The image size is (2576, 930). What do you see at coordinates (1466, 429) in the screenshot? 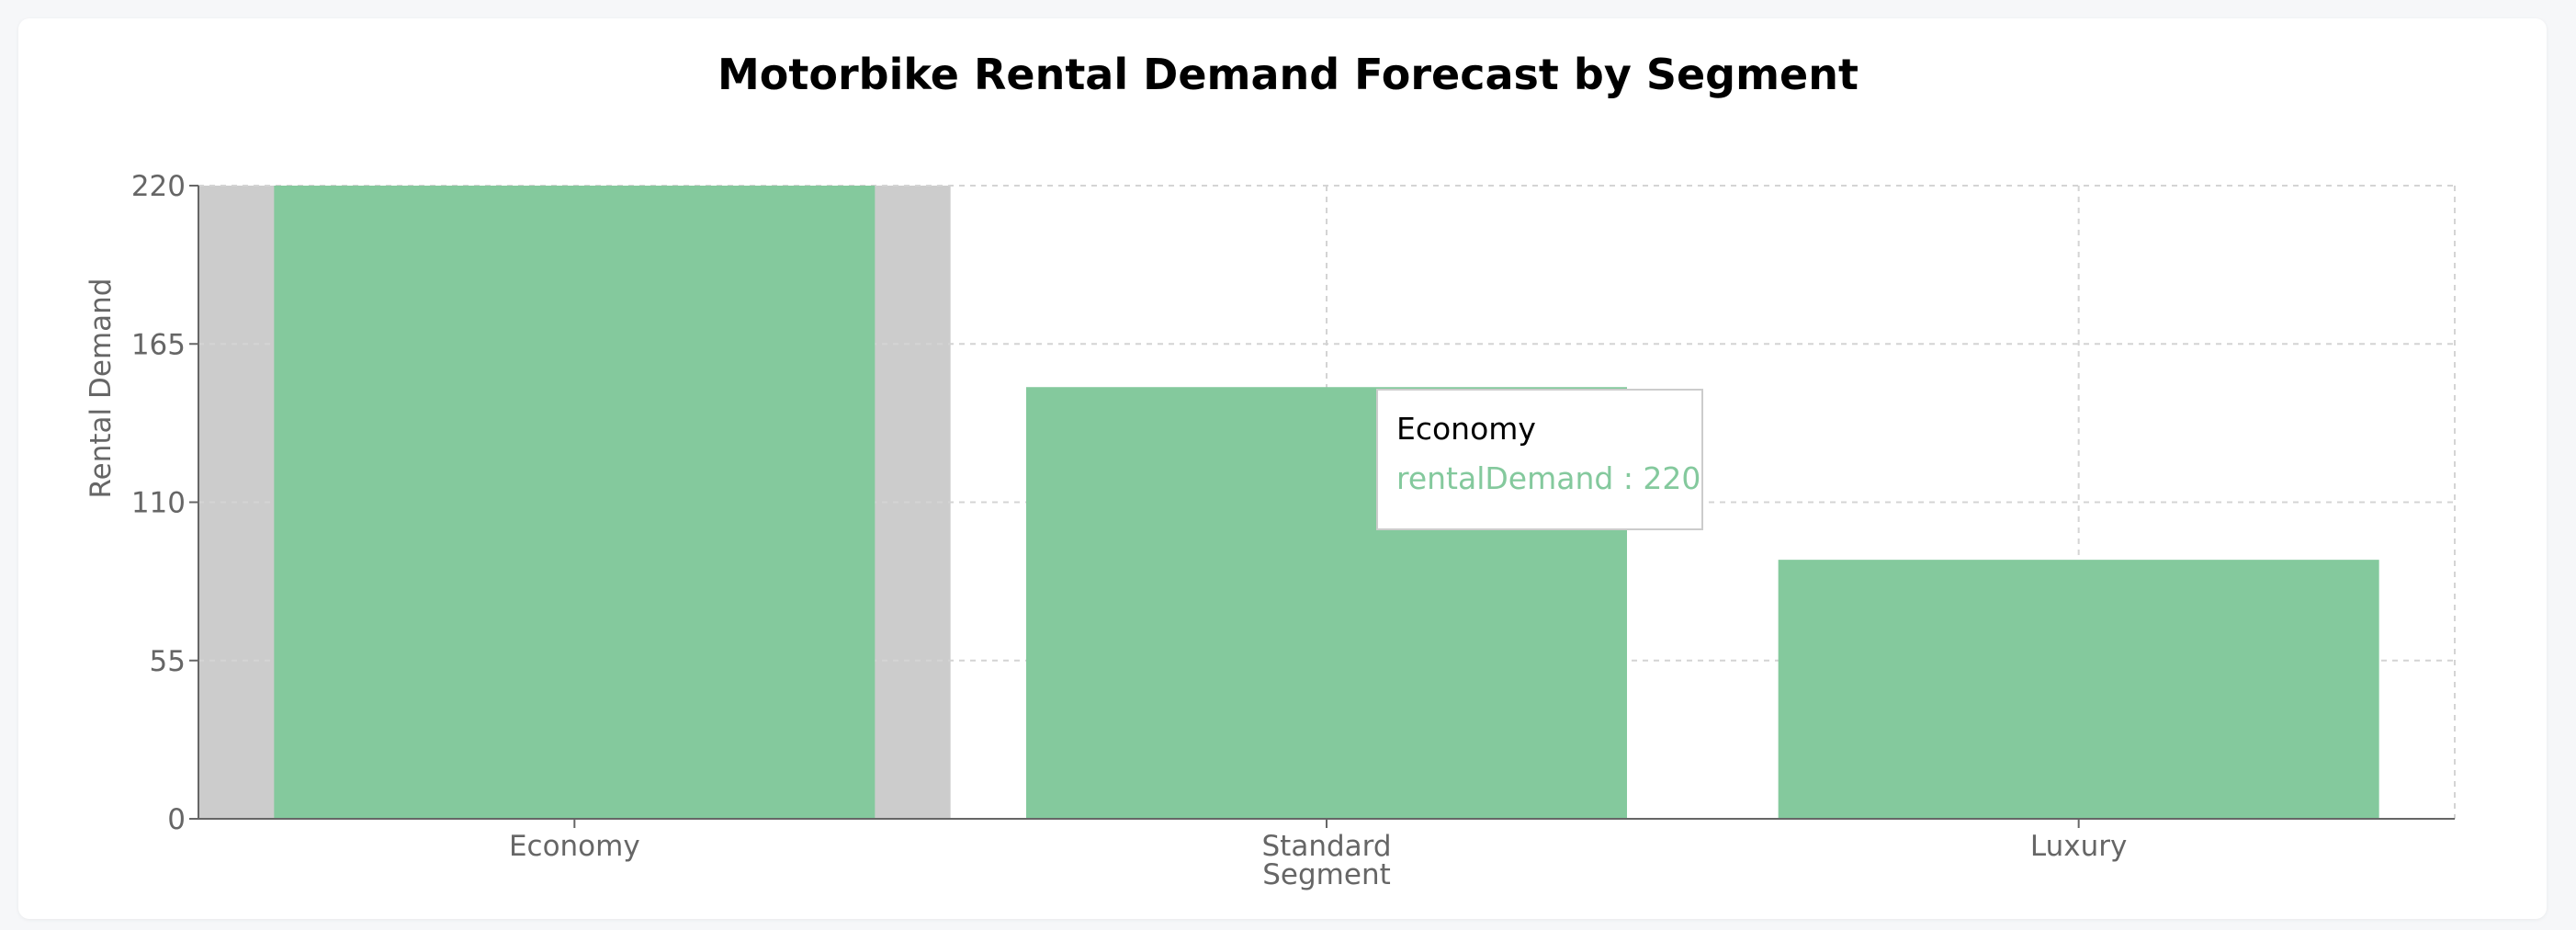
I see `tooltip-label: Economy` at bounding box center [1466, 429].